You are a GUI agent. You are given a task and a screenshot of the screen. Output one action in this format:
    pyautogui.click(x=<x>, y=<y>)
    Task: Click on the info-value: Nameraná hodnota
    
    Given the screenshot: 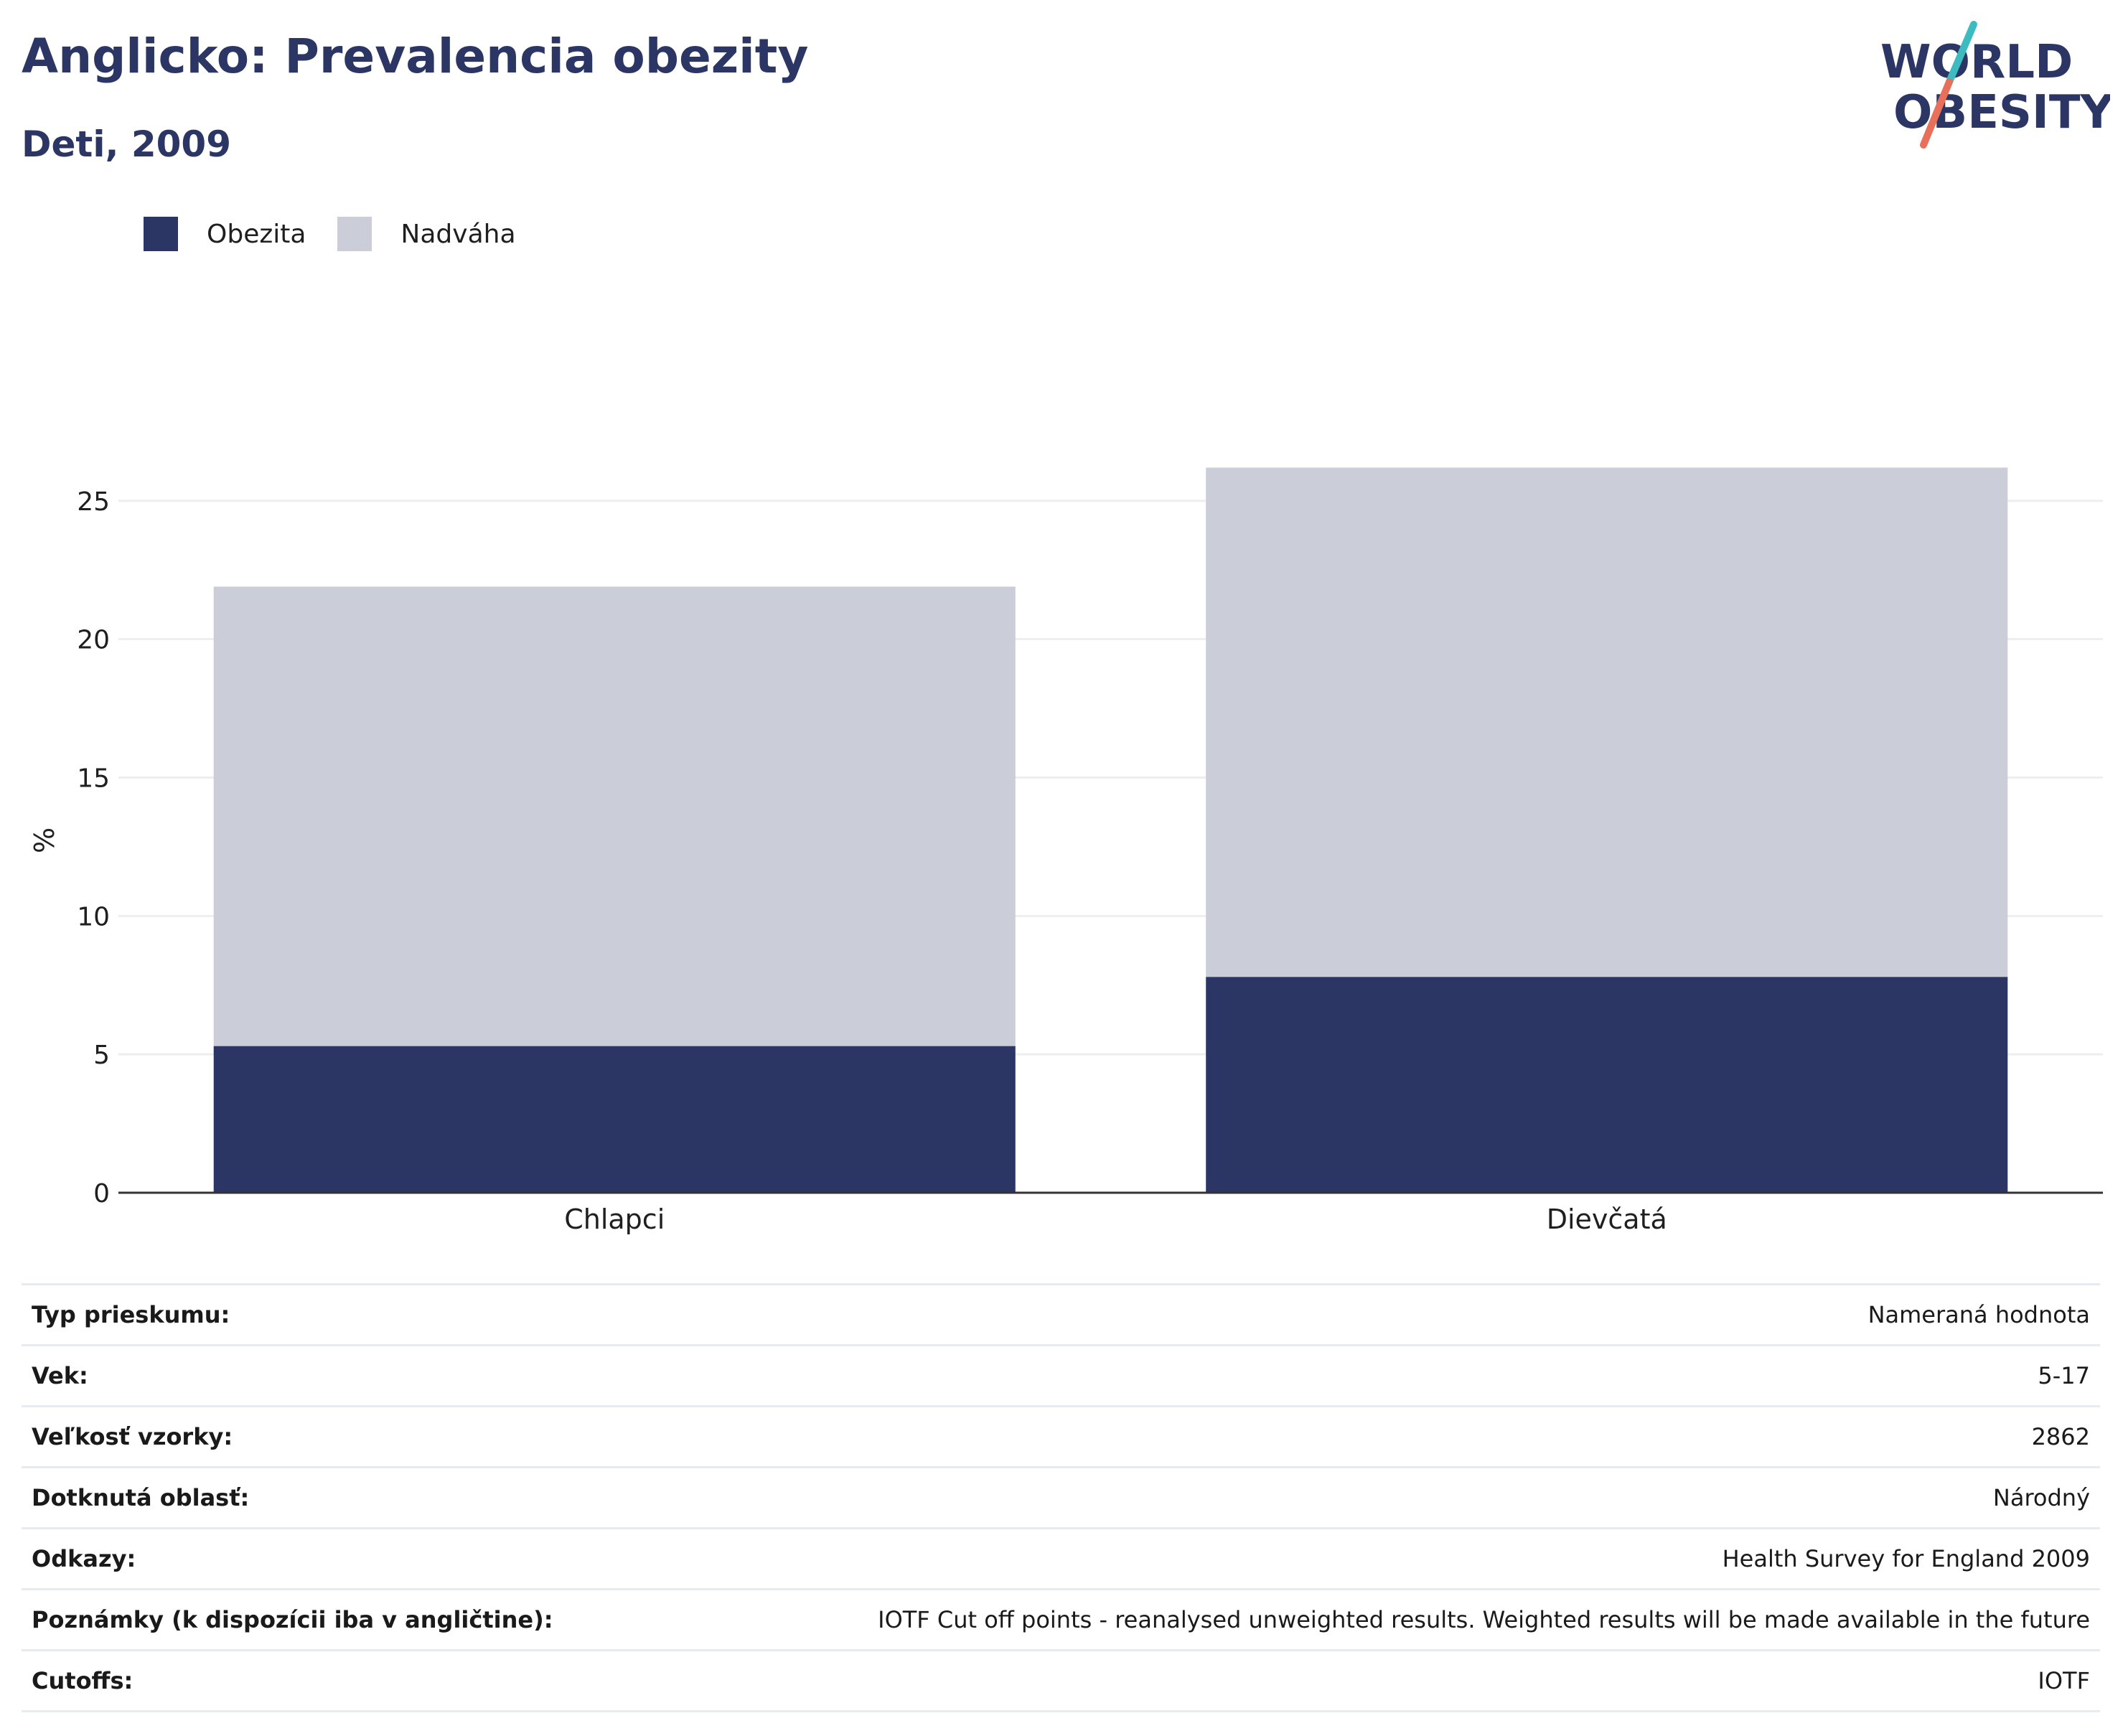 What is the action you would take?
    pyautogui.click(x=1378, y=1314)
    